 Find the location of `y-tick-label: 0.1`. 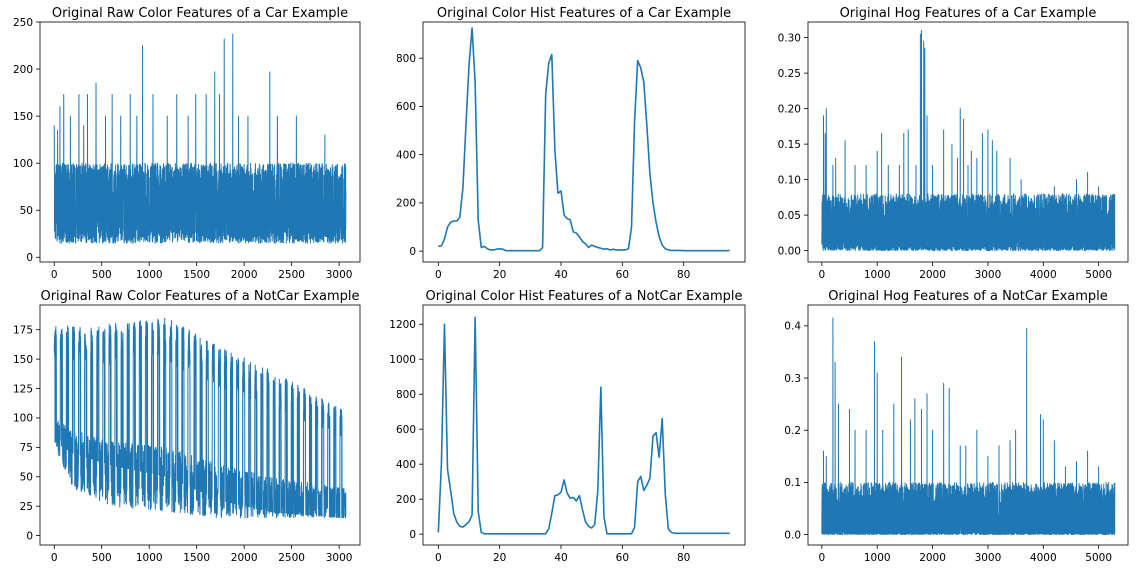

y-tick-label: 0.1 is located at coordinates (792, 483).